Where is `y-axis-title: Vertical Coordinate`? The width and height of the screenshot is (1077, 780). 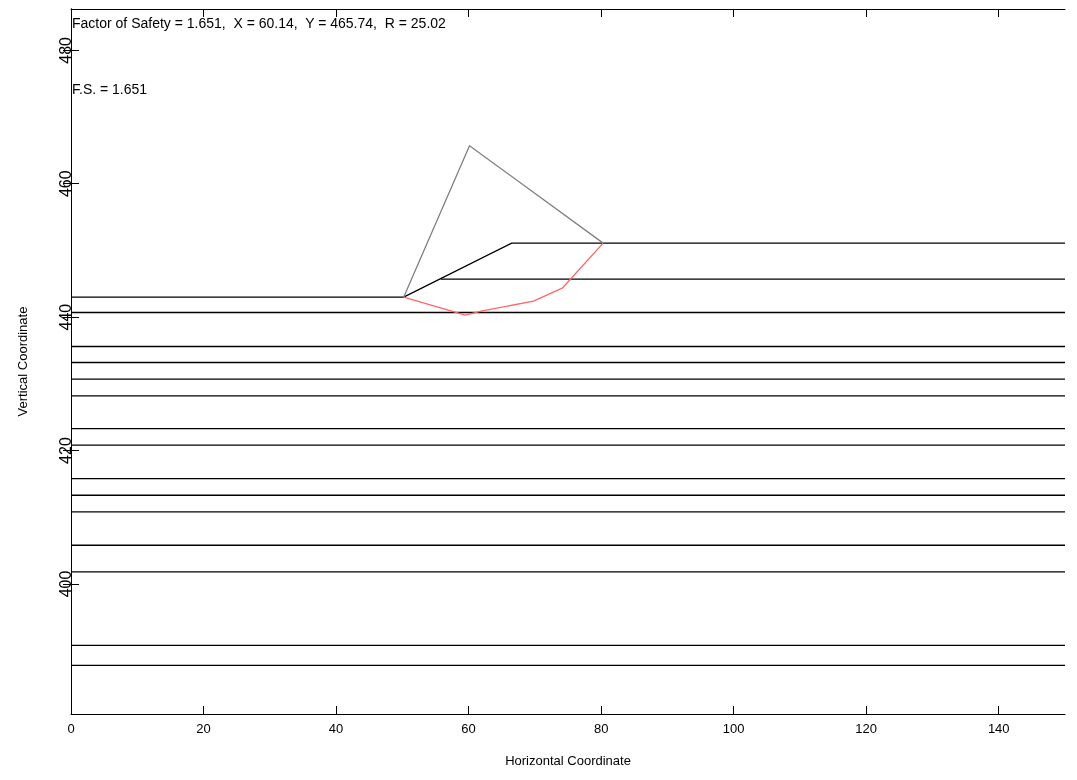
y-axis-title: Vertical Coordinate is located at coordinates (22, 361).